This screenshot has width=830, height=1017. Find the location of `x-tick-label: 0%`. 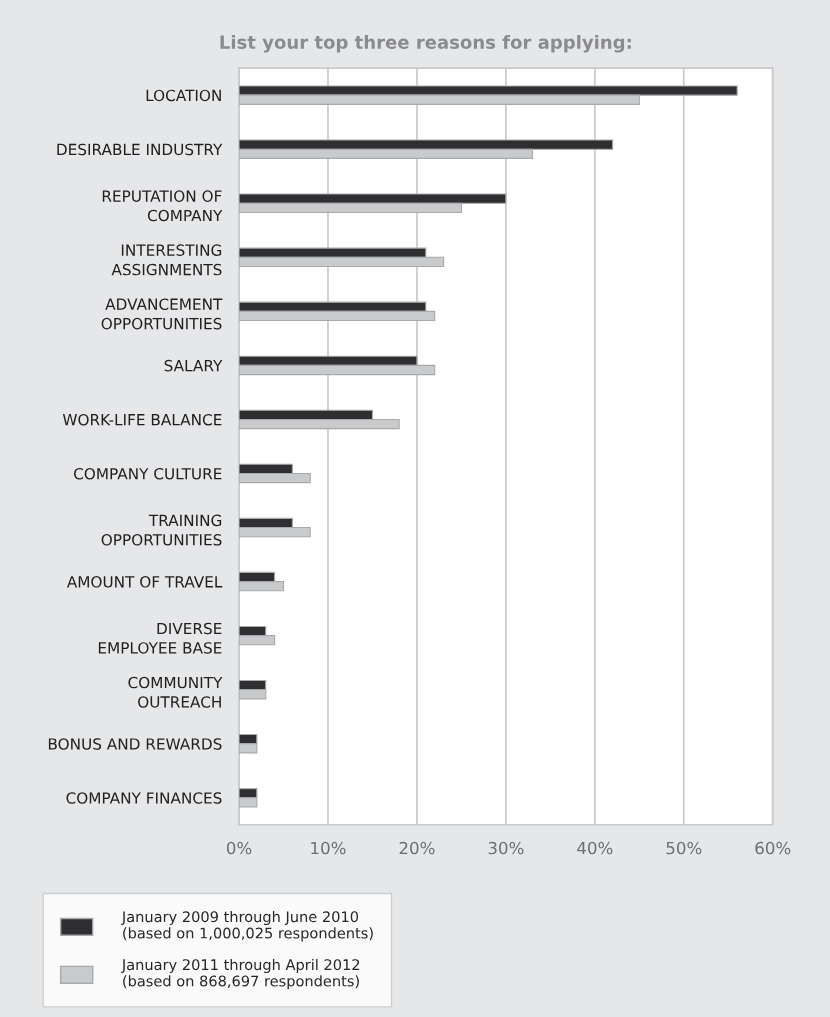

x-tick-label: 0% is located at coordinates (239, 848).